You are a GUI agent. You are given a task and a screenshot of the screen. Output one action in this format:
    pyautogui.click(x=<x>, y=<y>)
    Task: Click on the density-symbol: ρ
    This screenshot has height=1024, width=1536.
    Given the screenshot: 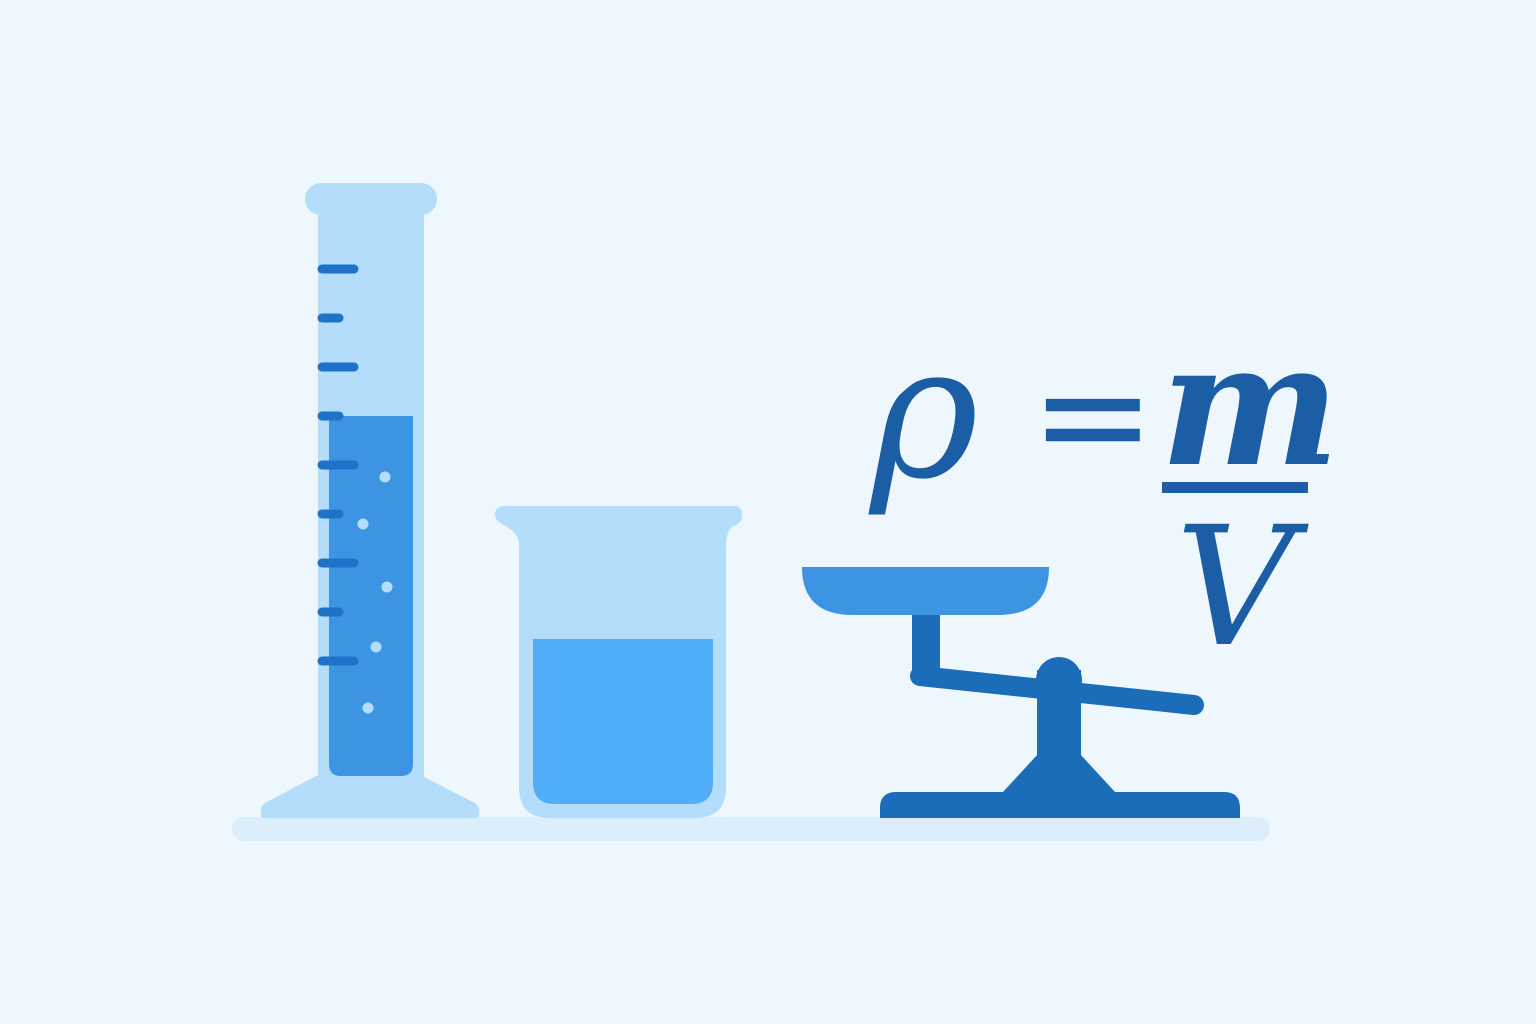 What is the action you would take?
    pyautogui.click(x=924, y=412)
    